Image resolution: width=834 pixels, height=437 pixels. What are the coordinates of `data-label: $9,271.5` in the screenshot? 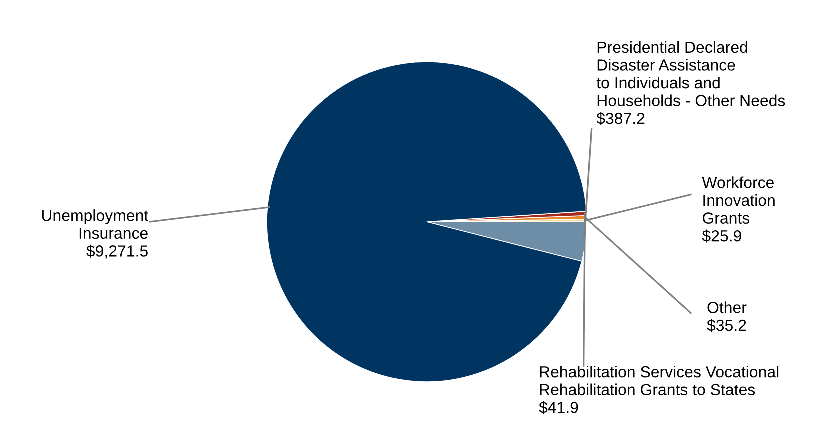 It's located at (117, 251).